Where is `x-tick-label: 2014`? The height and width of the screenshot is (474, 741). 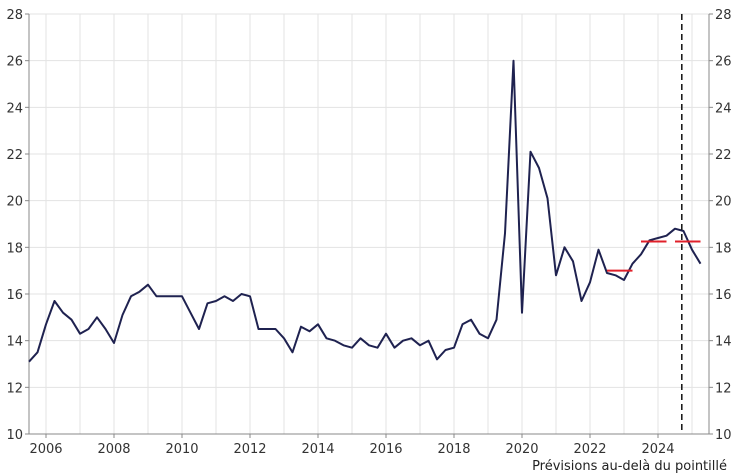
x-tick-label: 2014 is located at coordinates (317, 449).